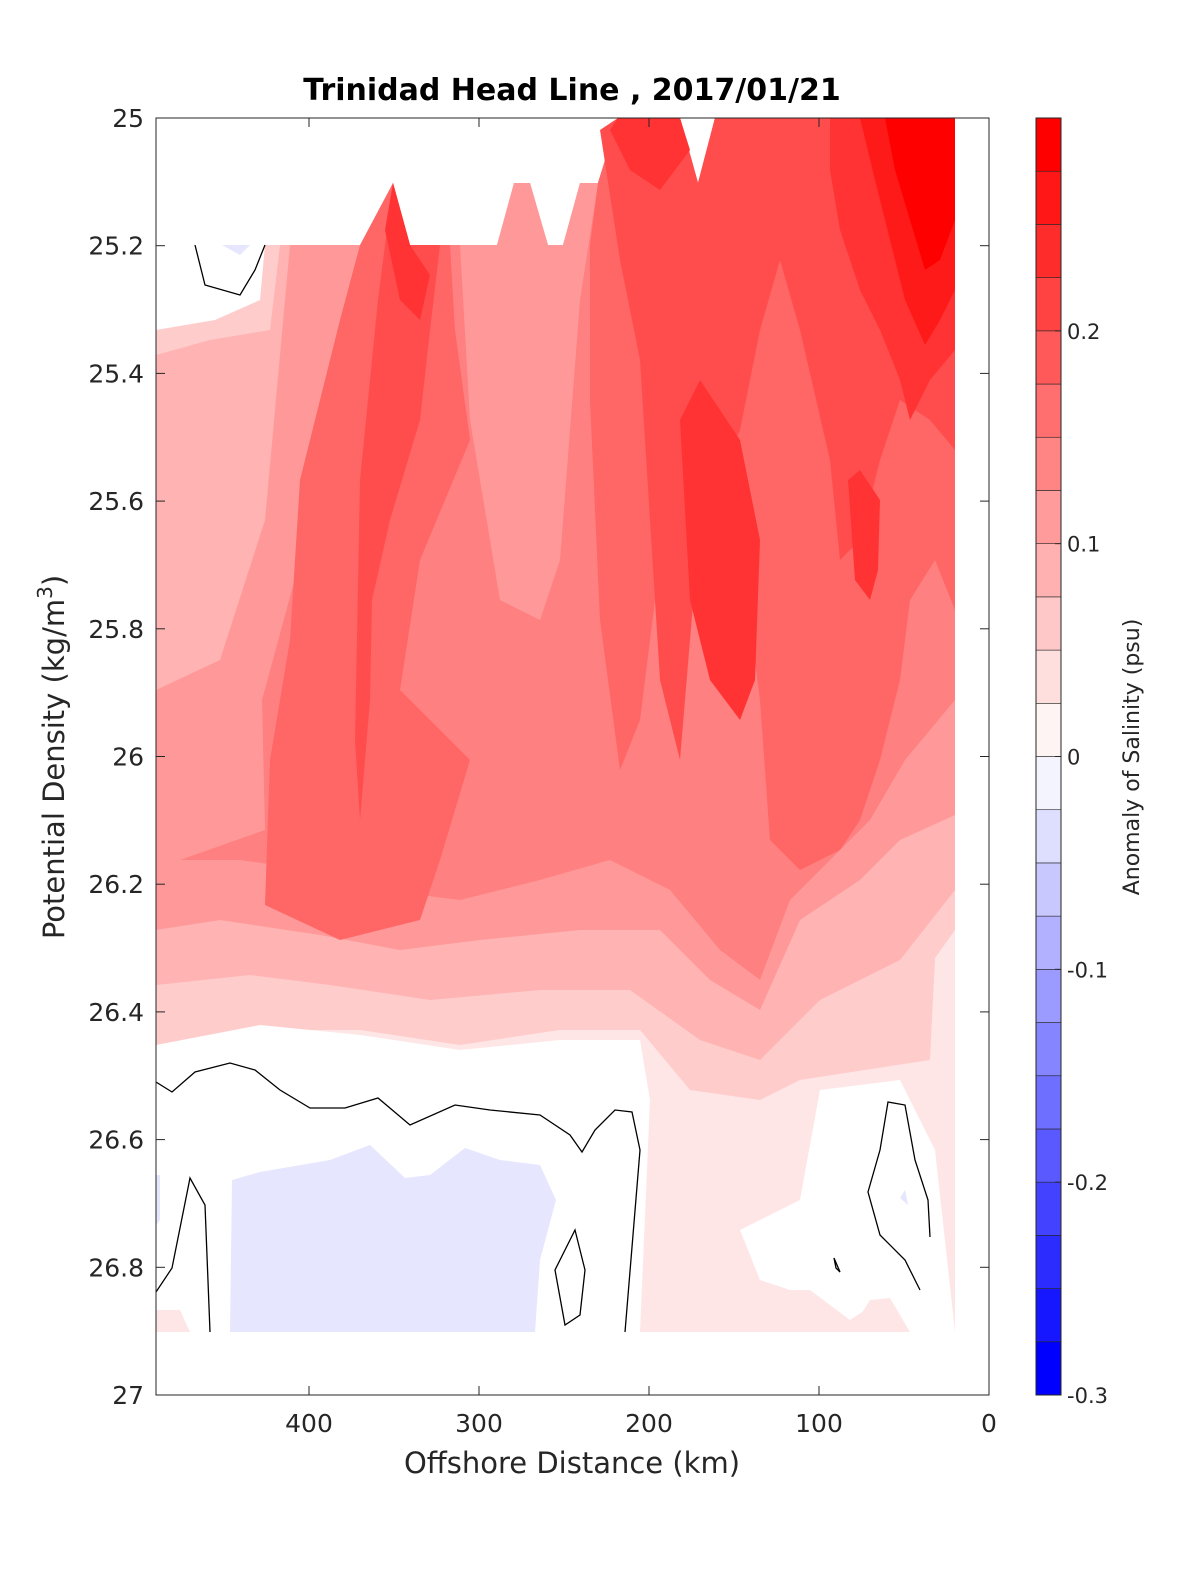 The width and height of the screenshot is (1200, 1575). Describe the element at coordinates (128, 118) in the screenshot. I see `y-tick-label: 25` at that location.